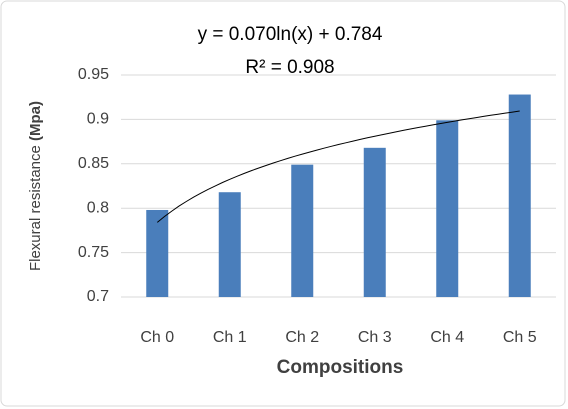 The width and height of the screenshot is (568, 409). I want to click on y-axis-title: Flexural resistance (Mpa), so click(35, 186).